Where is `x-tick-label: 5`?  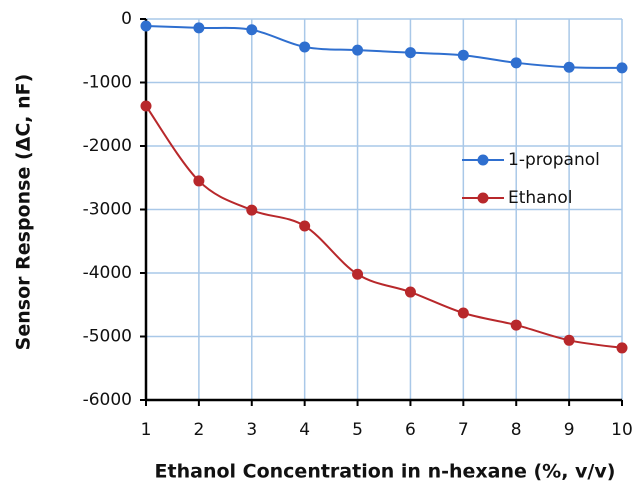
x-tick-label: 5 is located at coordinates (357, 430).